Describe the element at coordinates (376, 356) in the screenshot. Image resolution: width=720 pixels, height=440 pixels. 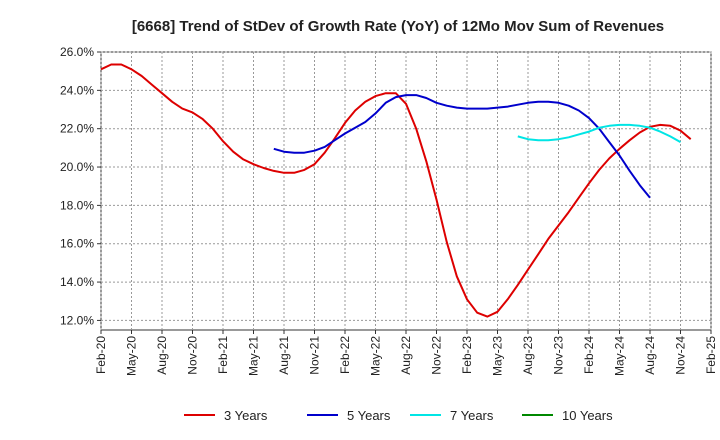
I see `x-tick-label: May-22` at that location.